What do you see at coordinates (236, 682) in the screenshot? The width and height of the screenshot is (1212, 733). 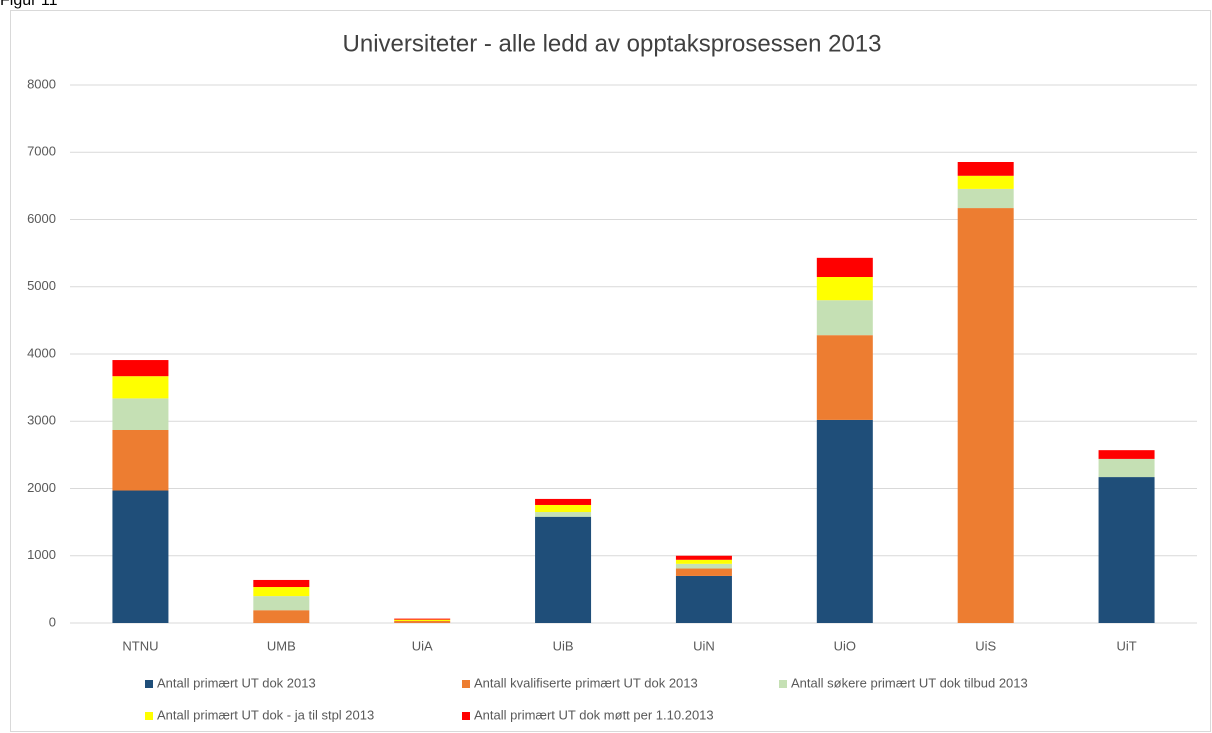 I see `legend-label: Antall primært UT dok 2013` at bounding box center [236, 682].